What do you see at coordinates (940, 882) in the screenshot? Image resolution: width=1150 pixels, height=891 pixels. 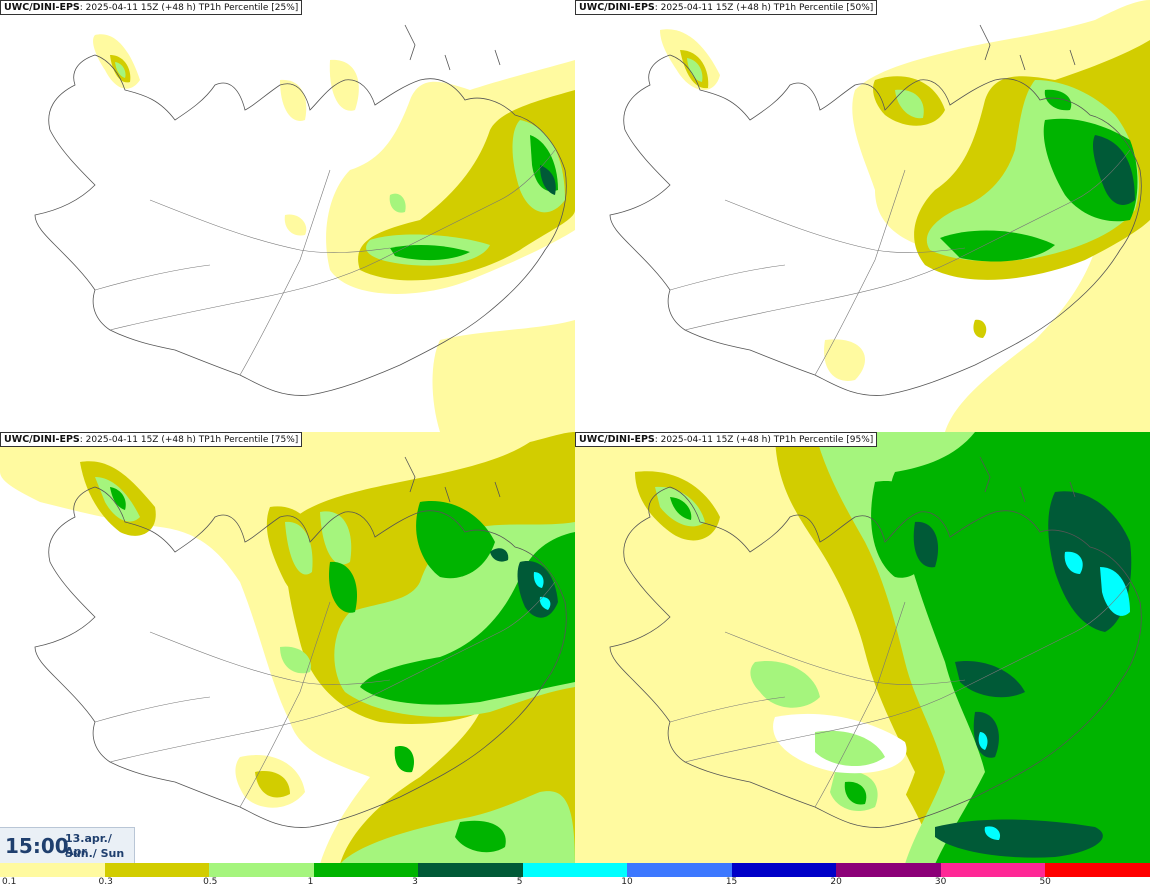 I see `legend-tick-label: 30` at bounding box center [940, 882].